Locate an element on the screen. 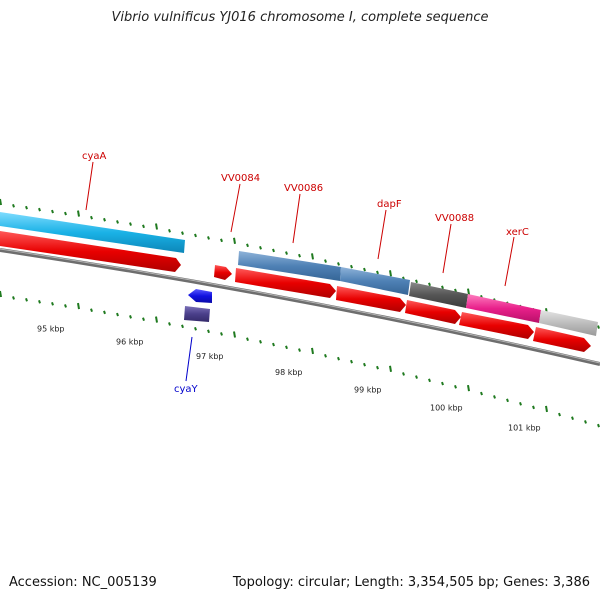  leader-dapF is located at coordinates (382, 234).